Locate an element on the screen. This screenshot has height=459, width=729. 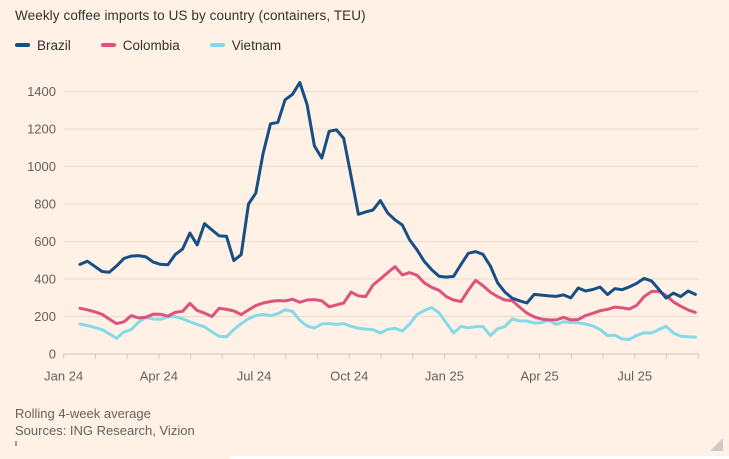
legend-item-colombia: Colombia is located at coordinates (140, 45).